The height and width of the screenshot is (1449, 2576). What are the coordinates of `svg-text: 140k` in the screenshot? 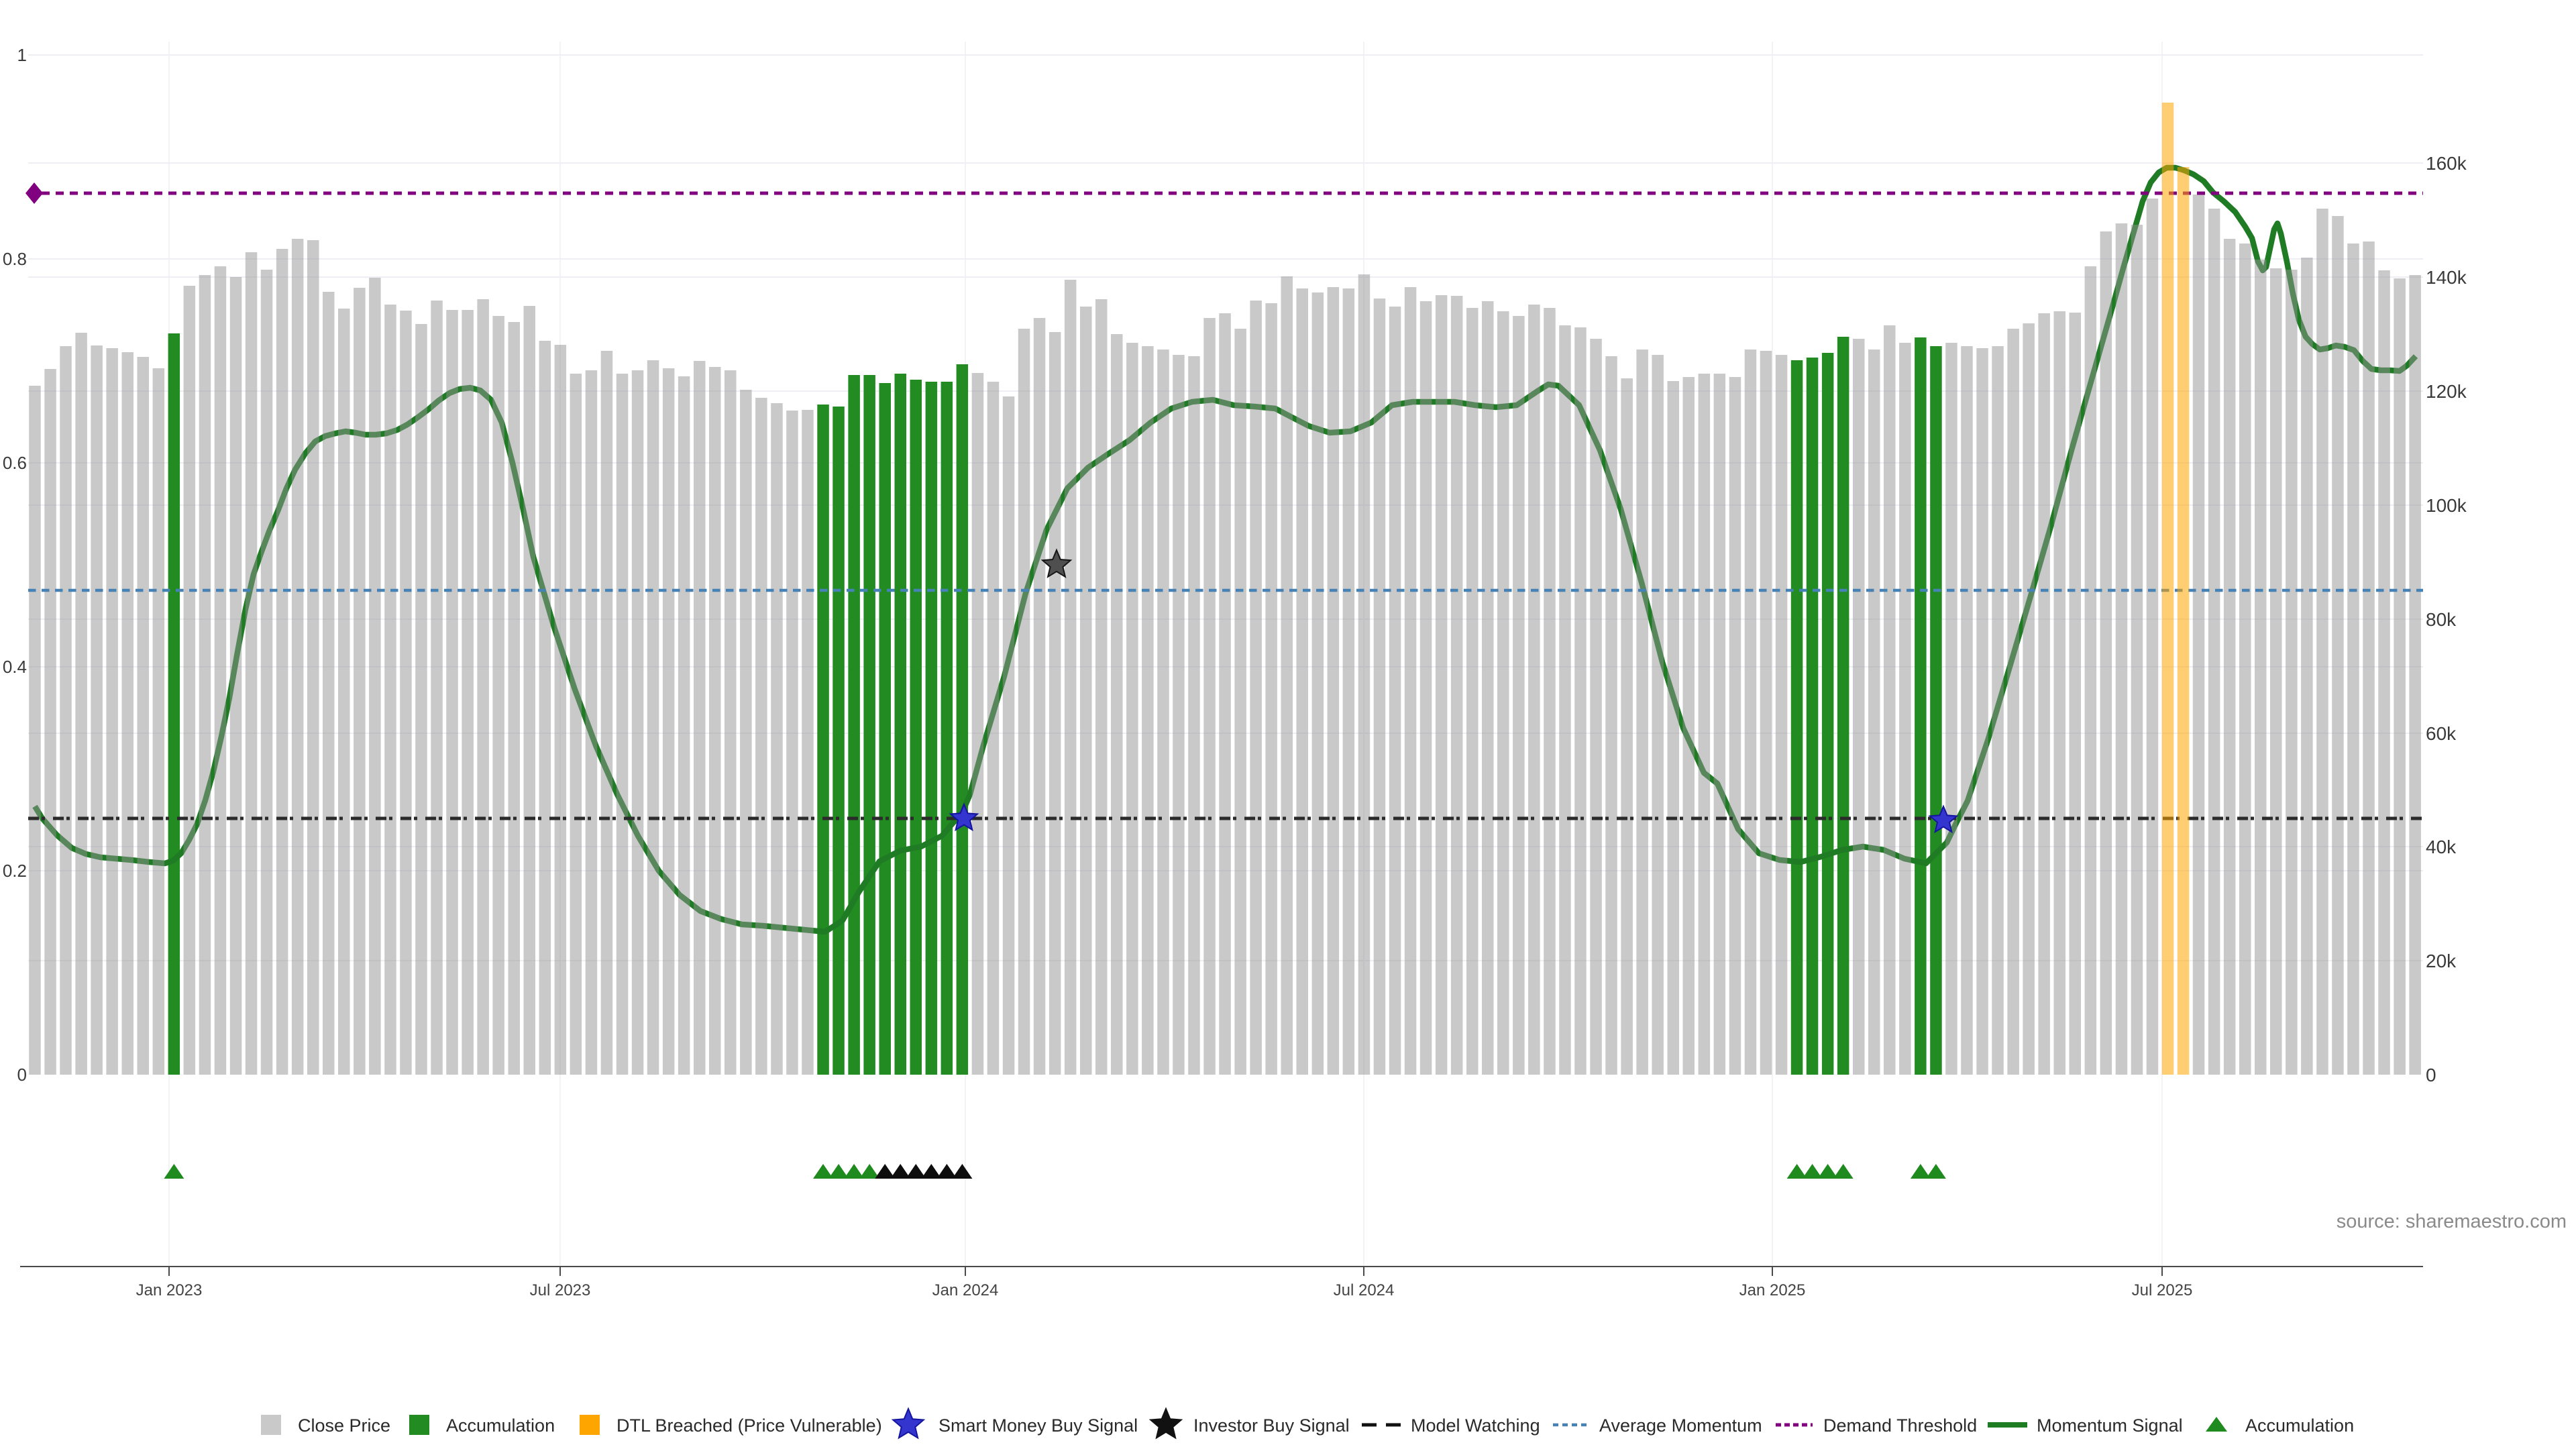 It's located at (2446, 277).